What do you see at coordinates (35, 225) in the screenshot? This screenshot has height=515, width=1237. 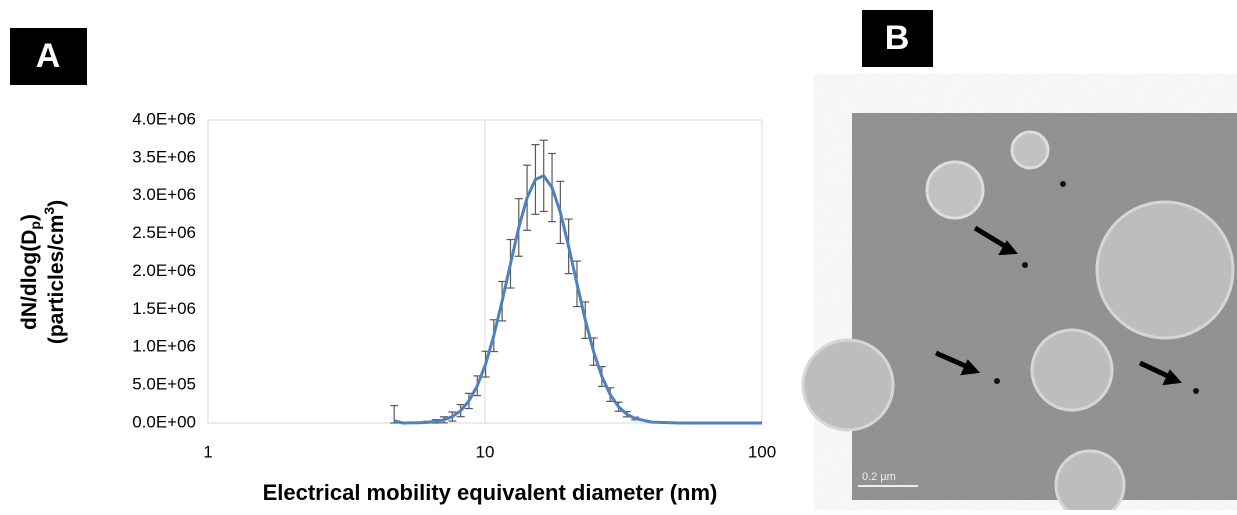 I see `y-axis-title-part: p` at bounding box center [35, 225].